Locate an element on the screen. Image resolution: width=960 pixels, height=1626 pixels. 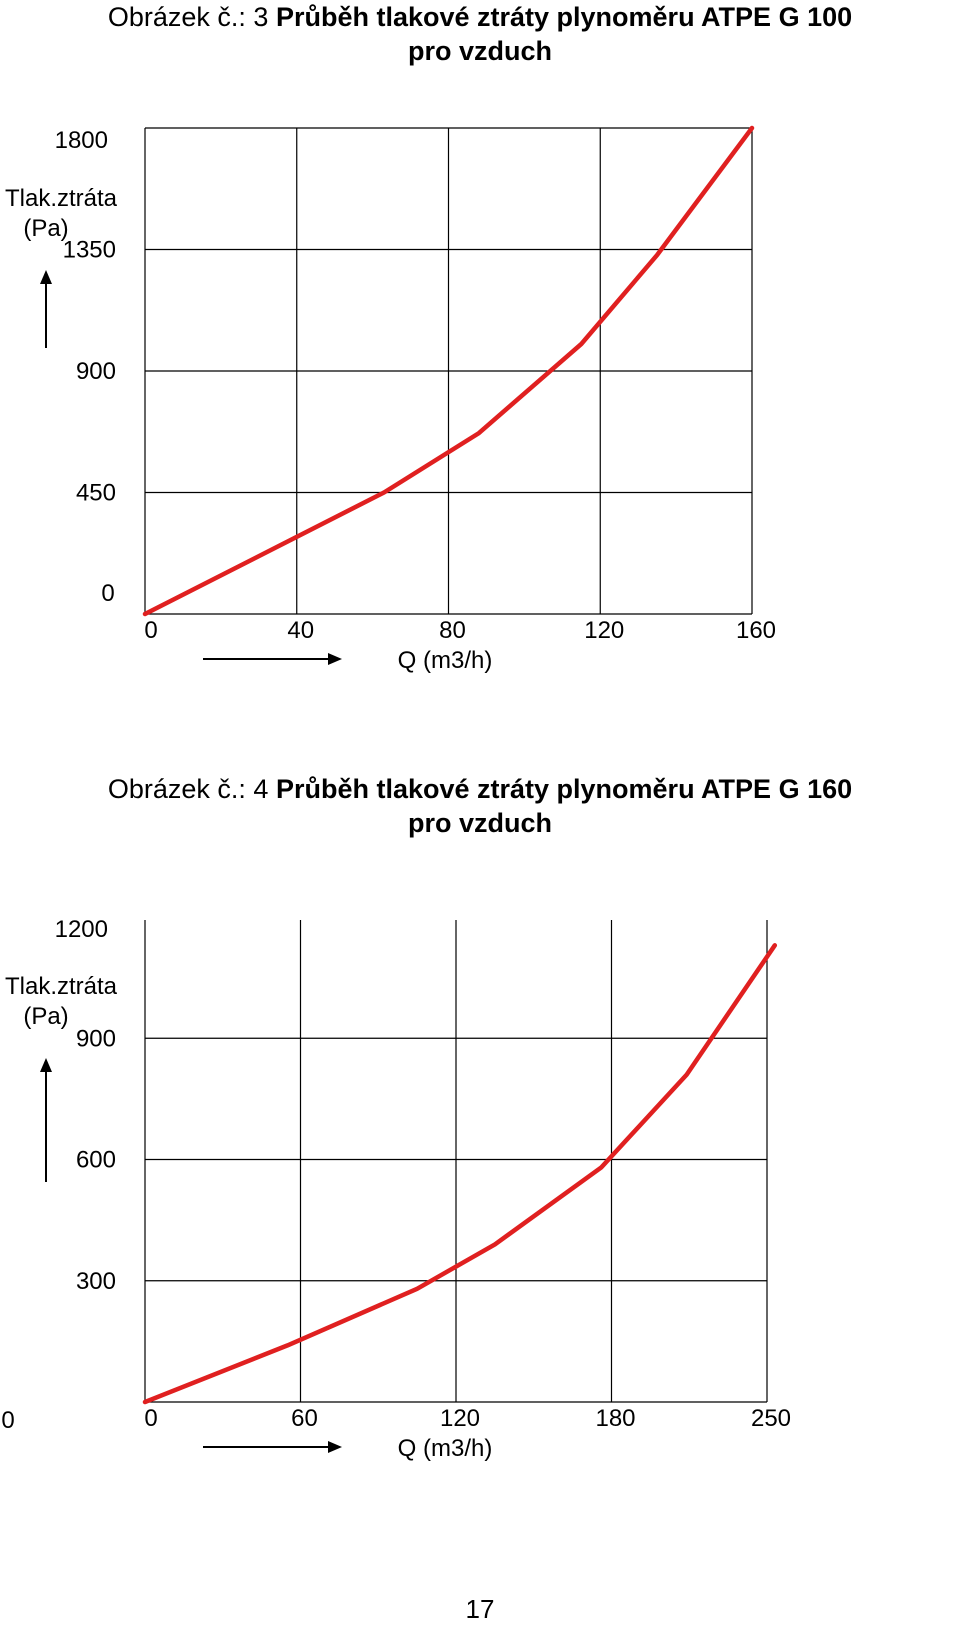
x-tick-label: 180 is located at coordinates (615, 1418).